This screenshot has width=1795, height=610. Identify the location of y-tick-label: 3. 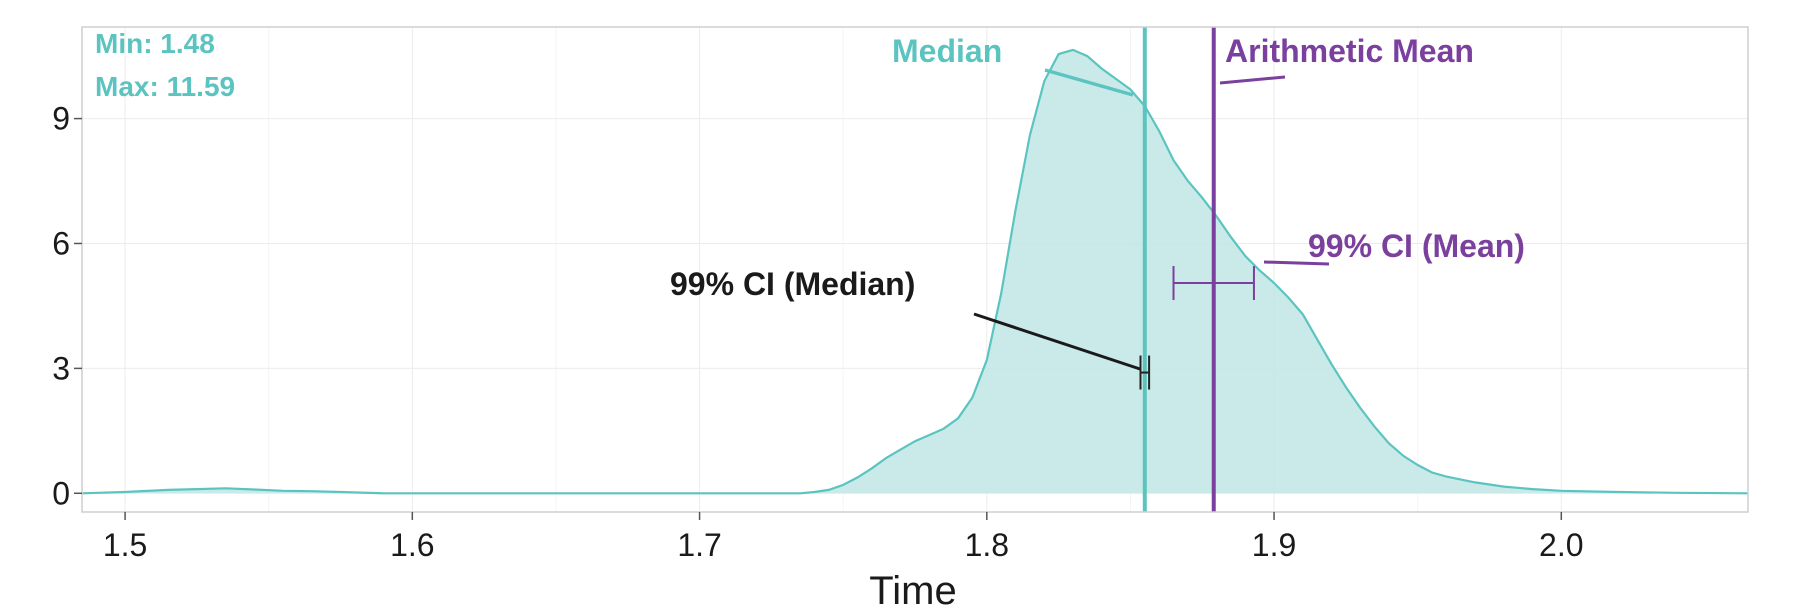
(61, 368).